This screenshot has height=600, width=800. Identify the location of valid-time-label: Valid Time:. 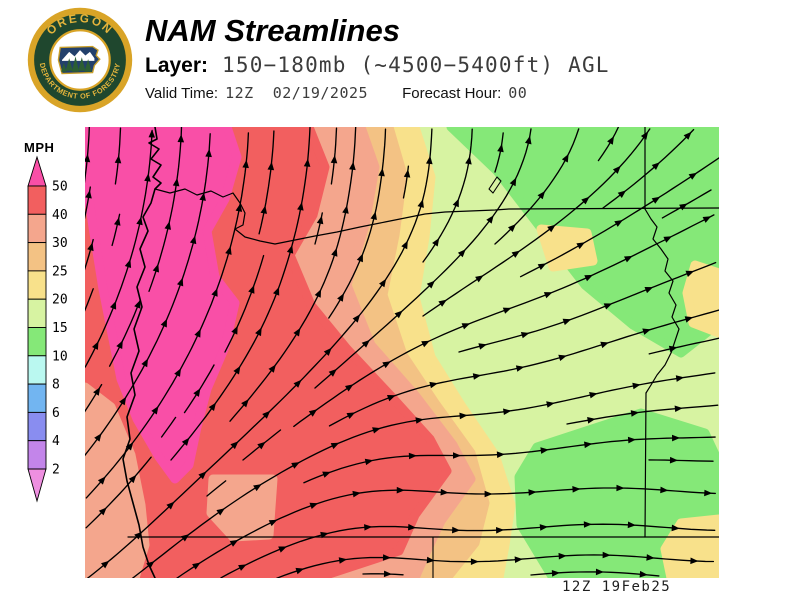
(182, 93).